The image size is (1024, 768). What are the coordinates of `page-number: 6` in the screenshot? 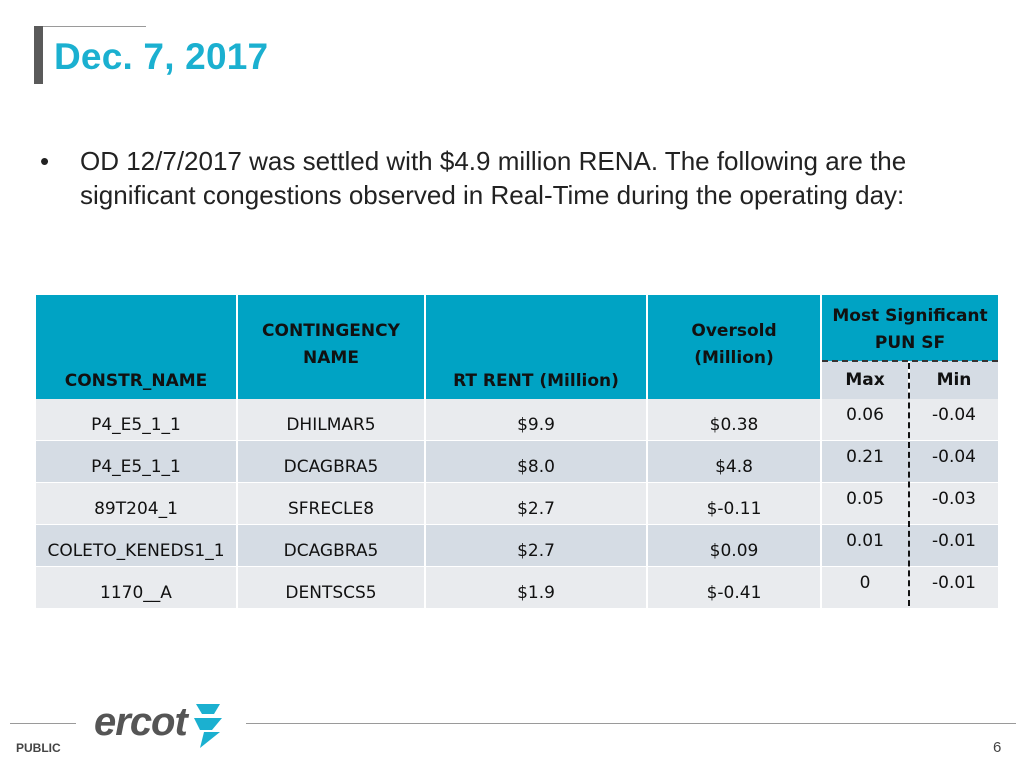 It's located at (997, 747).